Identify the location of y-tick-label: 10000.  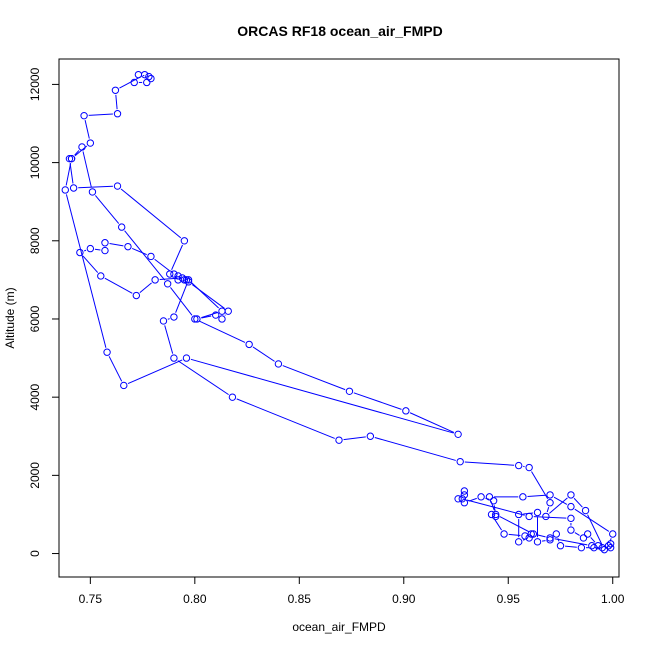
(35, 163).